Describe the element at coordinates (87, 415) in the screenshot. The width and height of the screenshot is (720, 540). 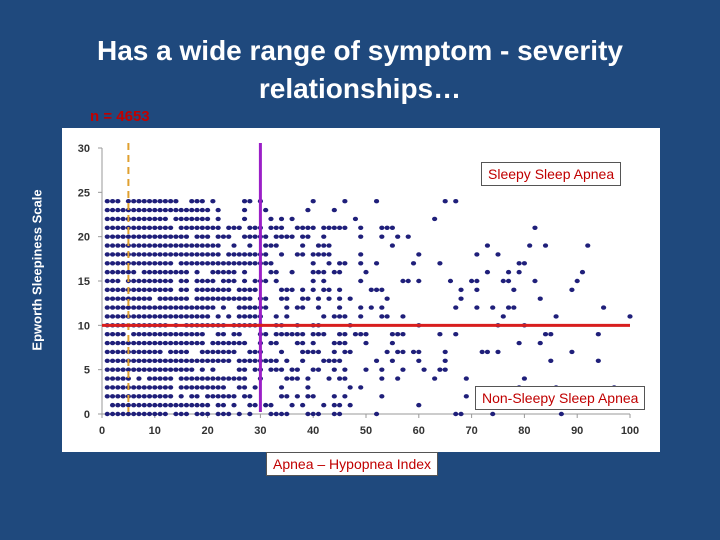
I see `y-tick-label: 0` at that location.